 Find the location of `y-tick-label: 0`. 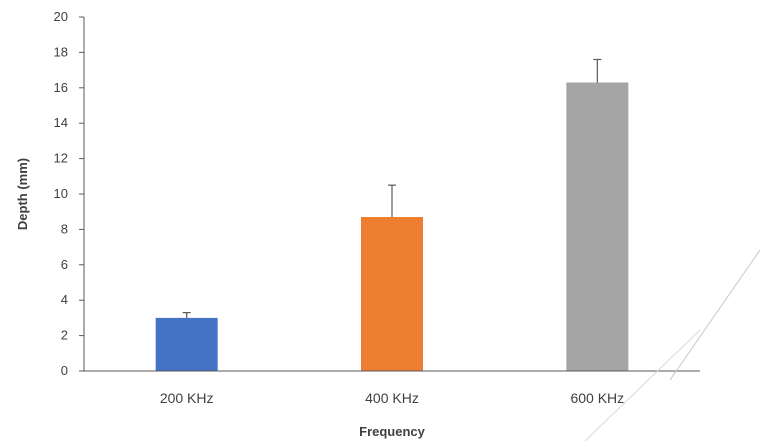

y-tick-label: 0 is located at coordinates (64, 370).